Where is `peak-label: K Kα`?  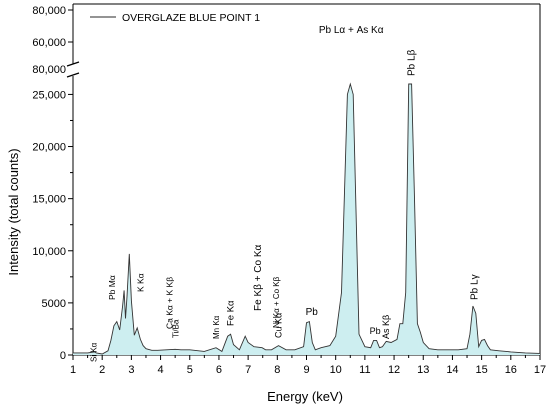 peak-label: K Kα is located at coordinates (140, 282).